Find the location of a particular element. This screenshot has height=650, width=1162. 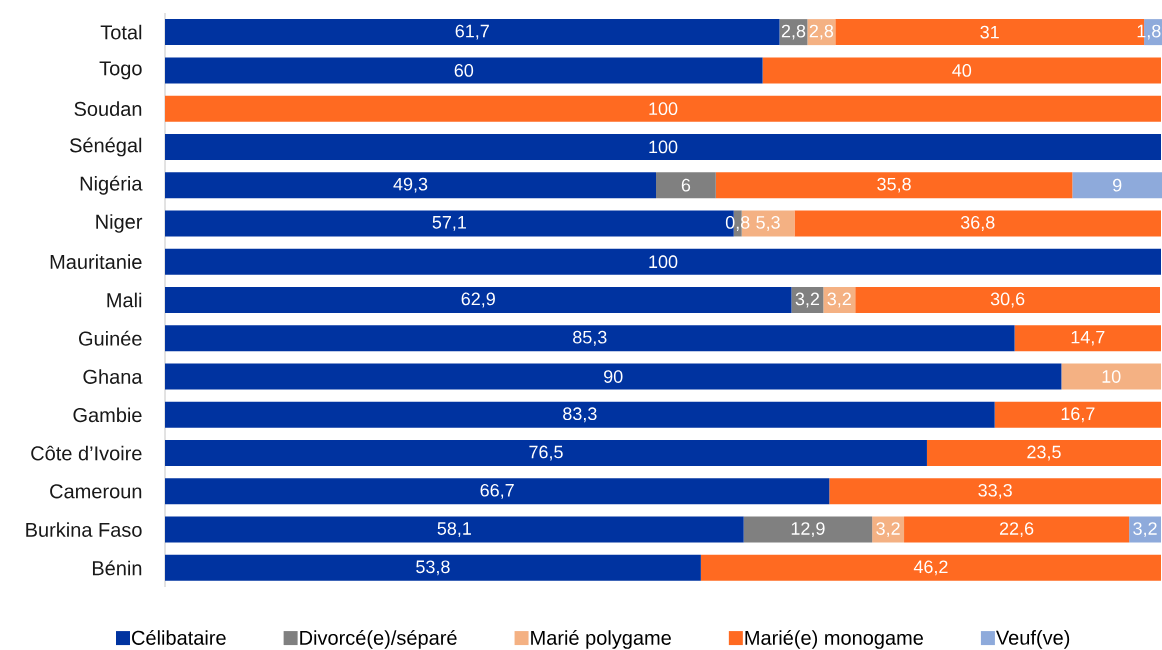

y-tick-label: Cameroun is located at coordinates (96, 491).